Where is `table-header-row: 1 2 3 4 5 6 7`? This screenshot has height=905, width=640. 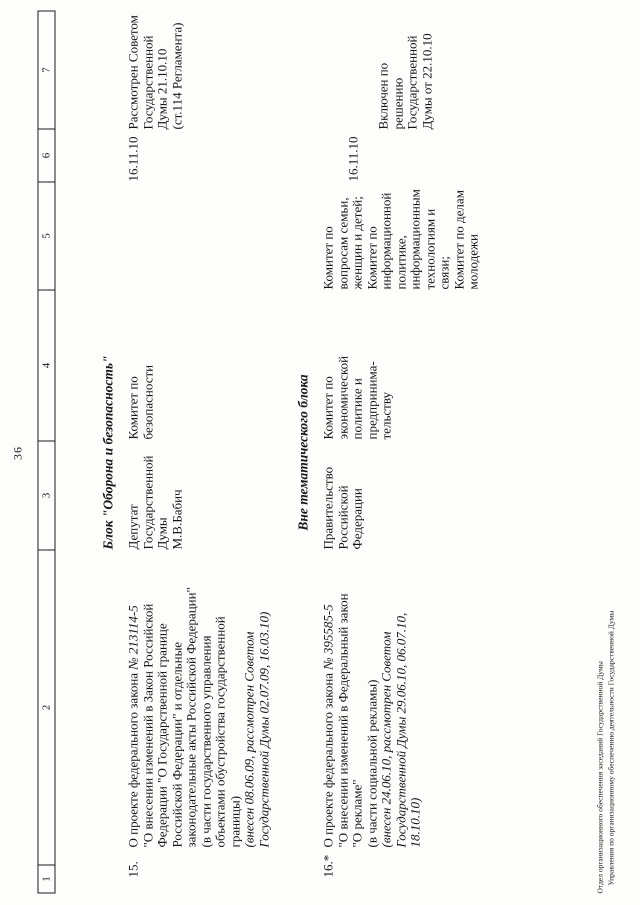 table-header-row: 1 2 3 4 5 6 7 is located at coordinates (46, 451).